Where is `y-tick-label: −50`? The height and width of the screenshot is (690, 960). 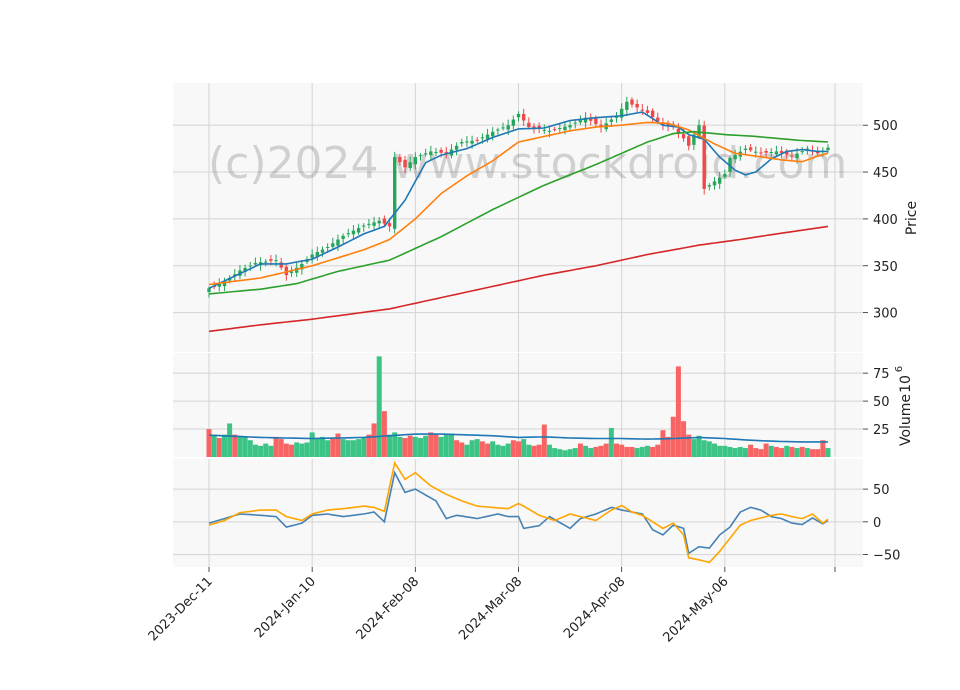 y-tick-label: −50 is located at coordinates (886, 556).